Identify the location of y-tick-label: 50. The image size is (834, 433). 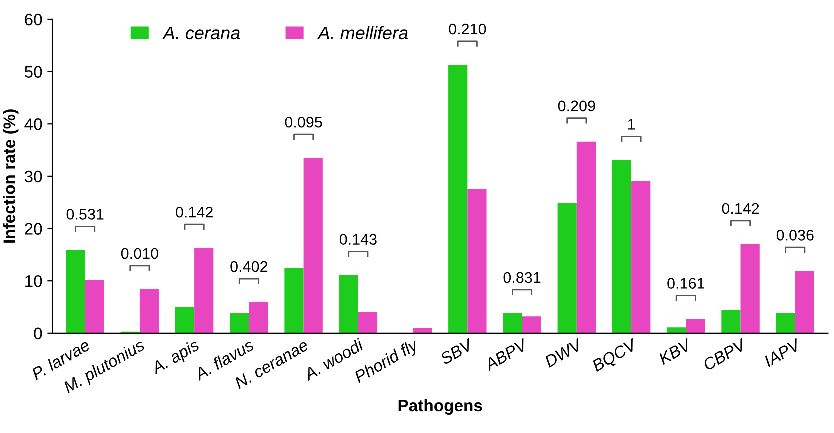
(33, 72).